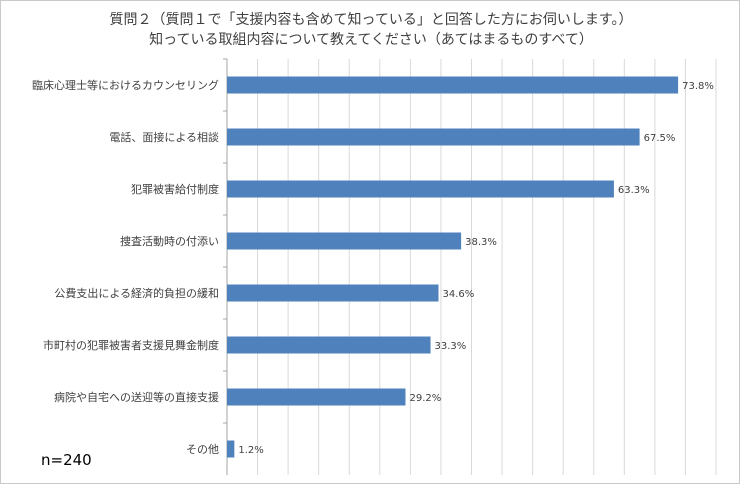  Describe the element at coordinates (425, 398) in the screenshot. I see `data-label: 29.2%` at that location.